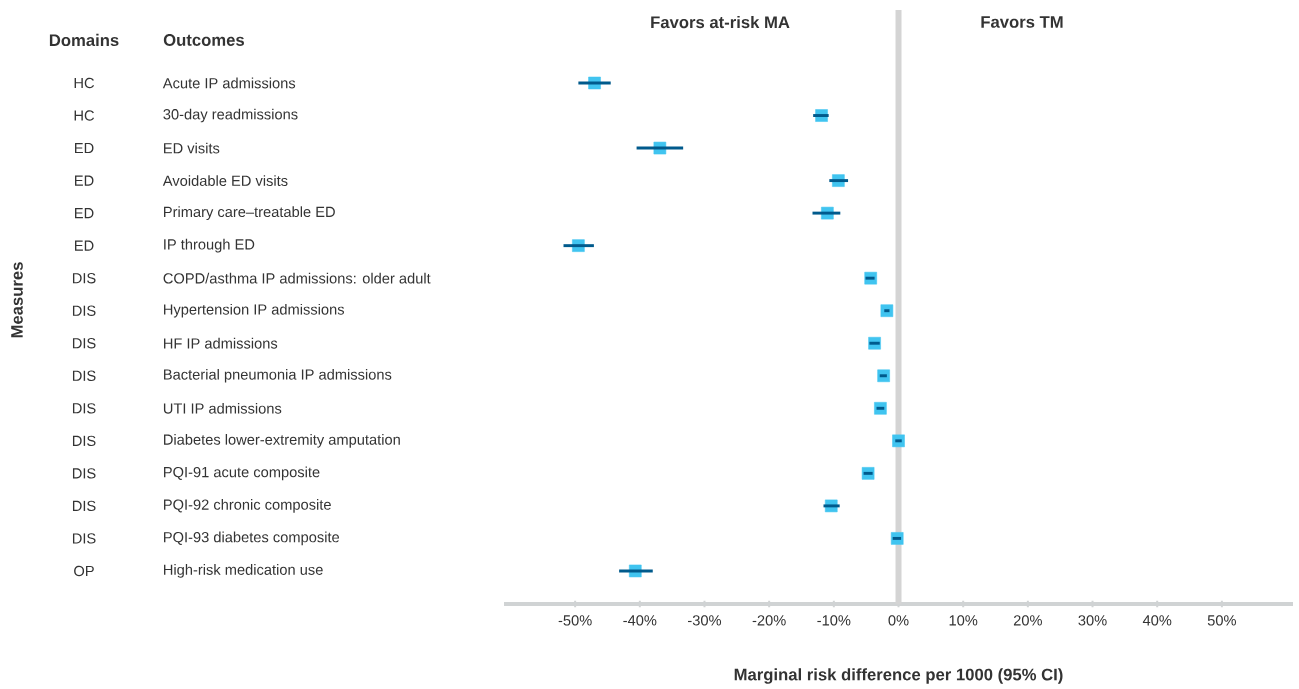 This screenshot has height=689, width=1299. What do you see at coordinates (242, 473) in the screenshot?
I see `y-tick-label: PQI-91 acute composite` at bounding box center [242, 473].